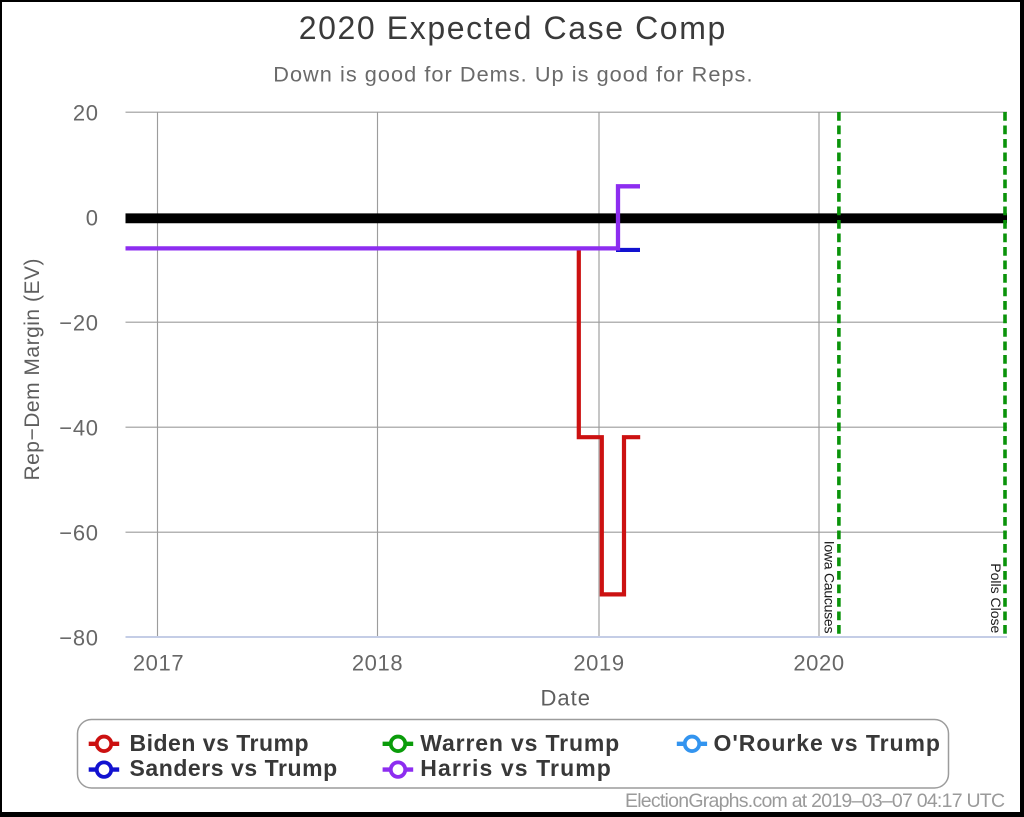 This screenshot has height=817, width=1024. Describe the element at coordinates (513, 28) in the screenshot. I see `svg-text: 2020 Expected Case Comp` at that location.